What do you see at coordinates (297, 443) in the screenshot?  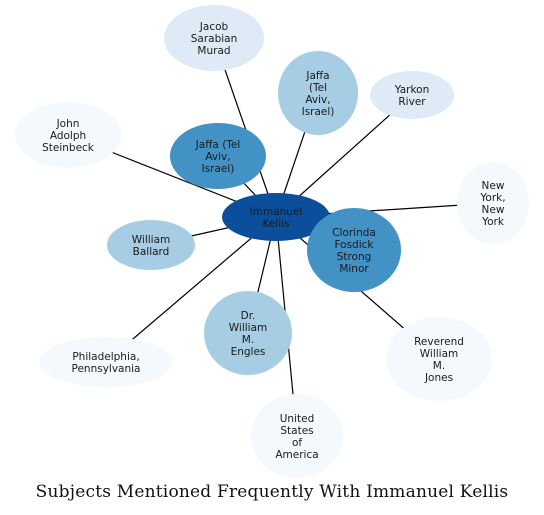 I see `node-united-states-of-america-label-line: of` at bounding box center [297, 443].